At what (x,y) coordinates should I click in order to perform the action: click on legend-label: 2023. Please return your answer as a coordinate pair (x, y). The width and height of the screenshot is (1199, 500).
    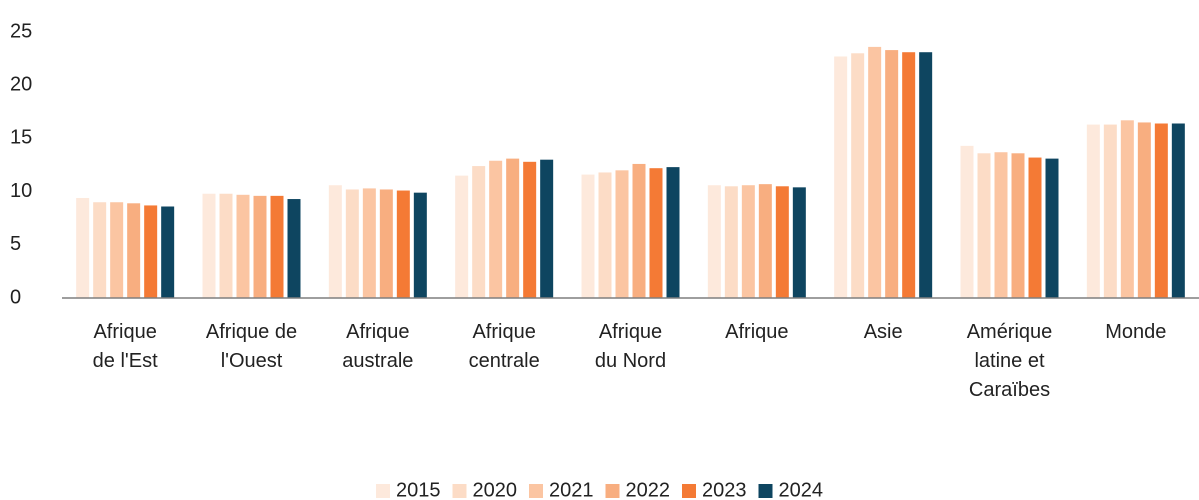
    Looking at the image, I should click on (724, 489).